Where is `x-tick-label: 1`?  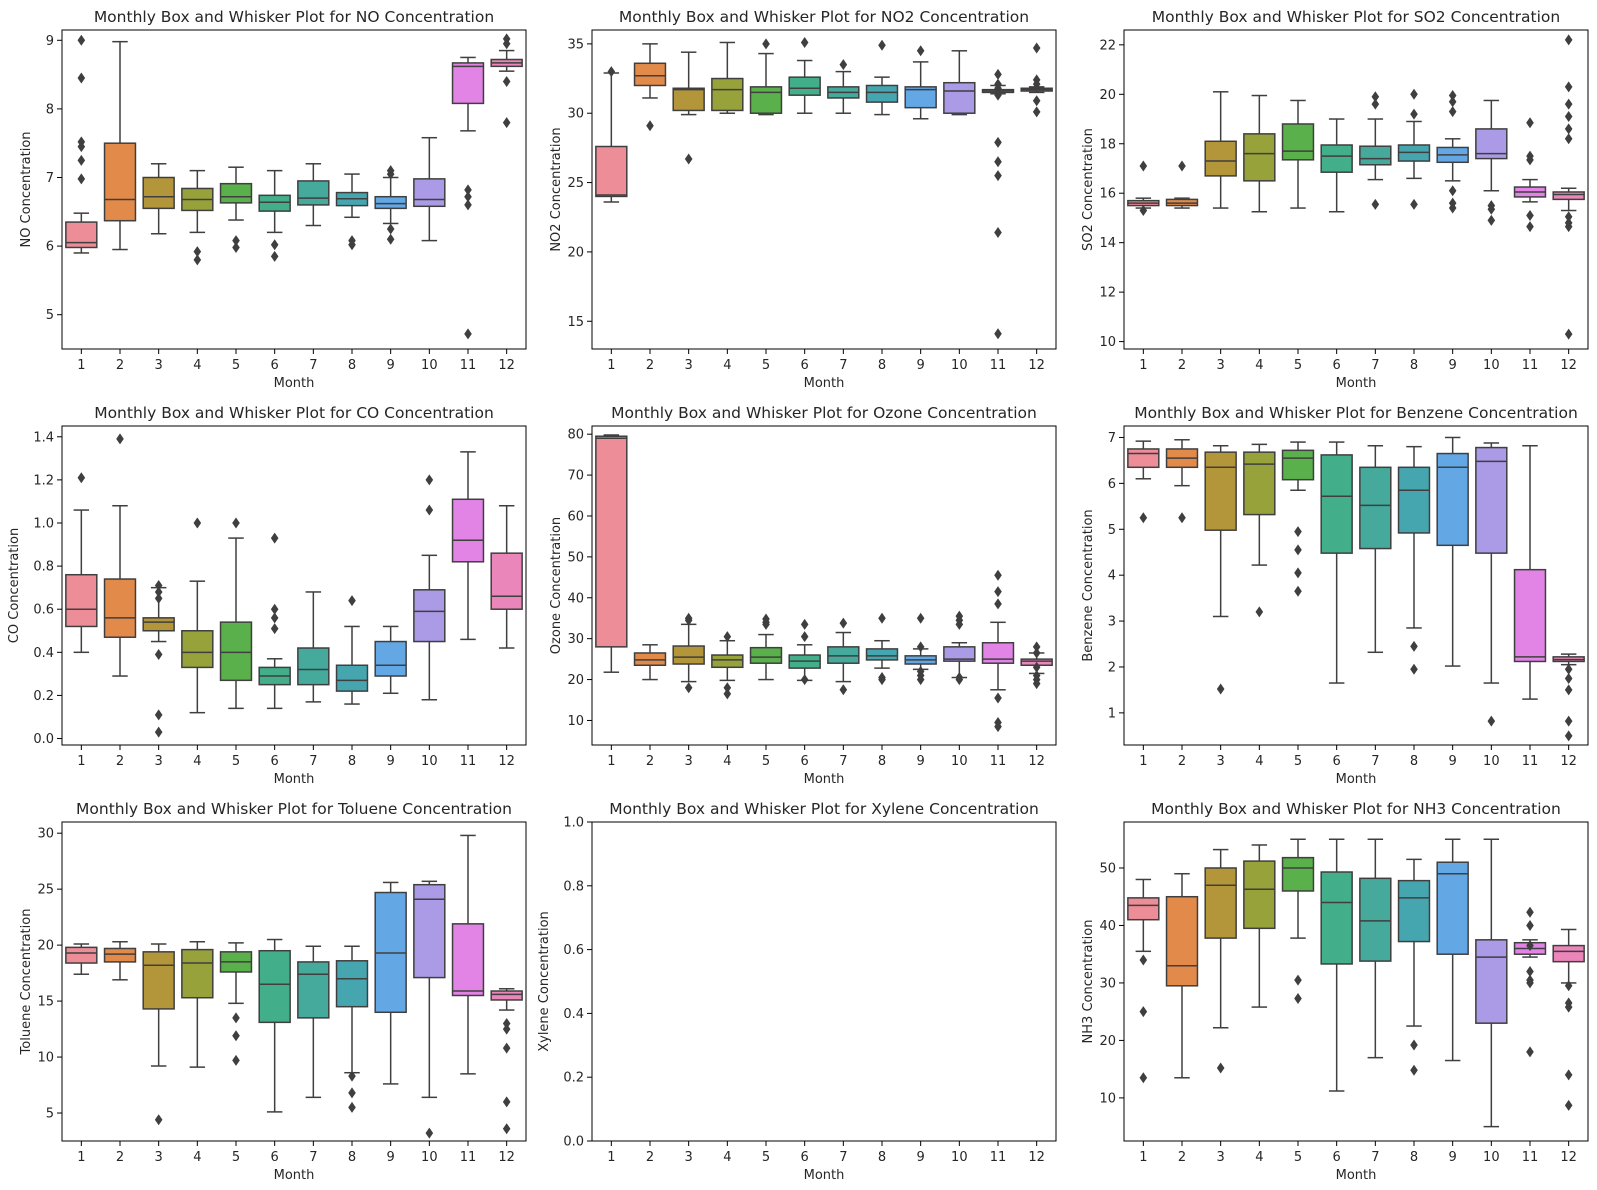 x-tick-label: 1 is located at coordinates (611, 365).